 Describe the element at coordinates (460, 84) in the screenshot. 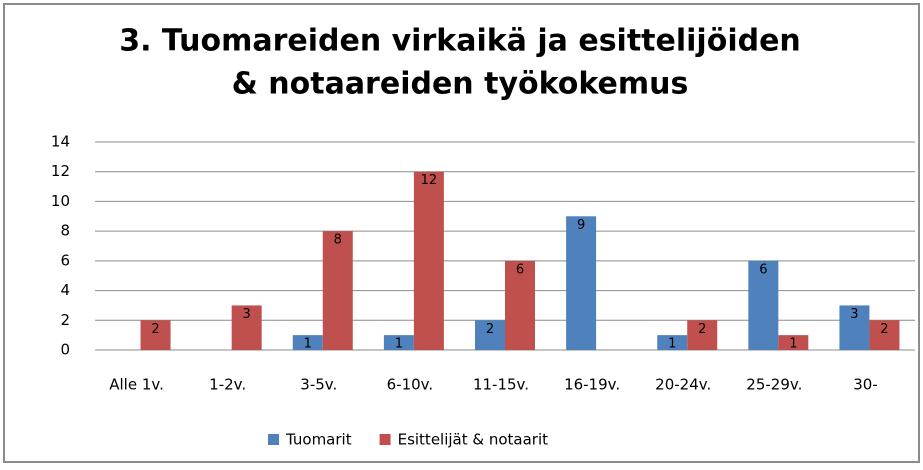

I see `chart-title: & notaareiden työkokemus` at that location.